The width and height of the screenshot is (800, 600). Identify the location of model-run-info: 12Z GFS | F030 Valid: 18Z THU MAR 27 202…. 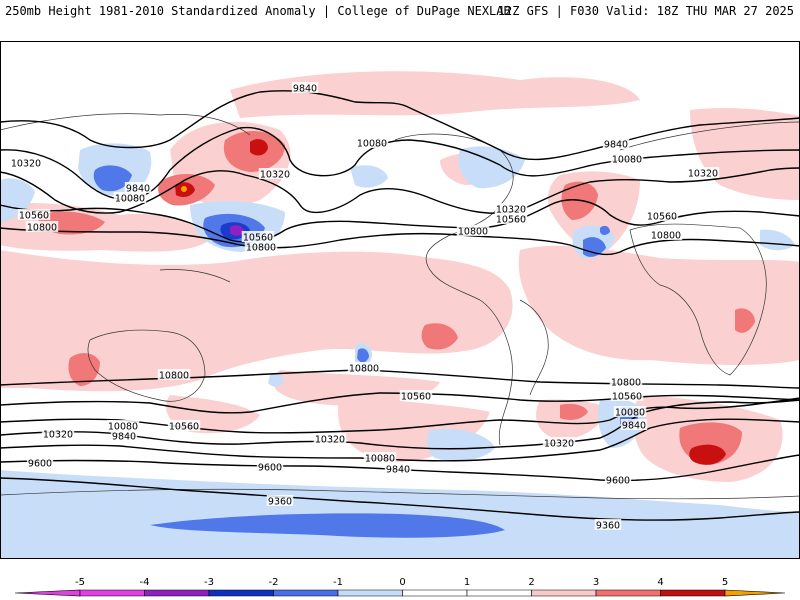
(645, 11).